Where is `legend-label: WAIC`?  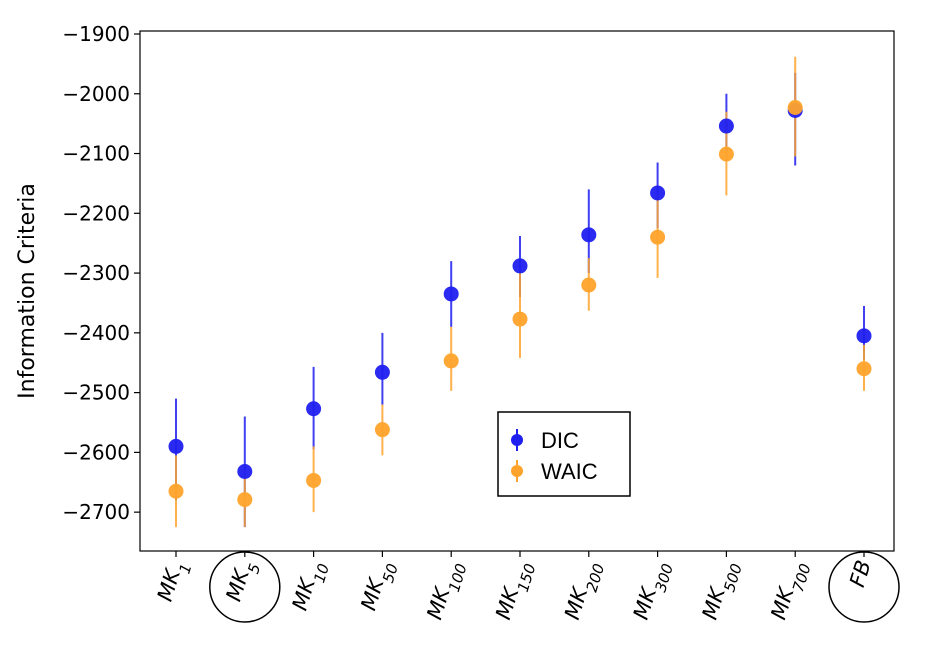 legend-label: WAIC is located at coordinates (569, 471).